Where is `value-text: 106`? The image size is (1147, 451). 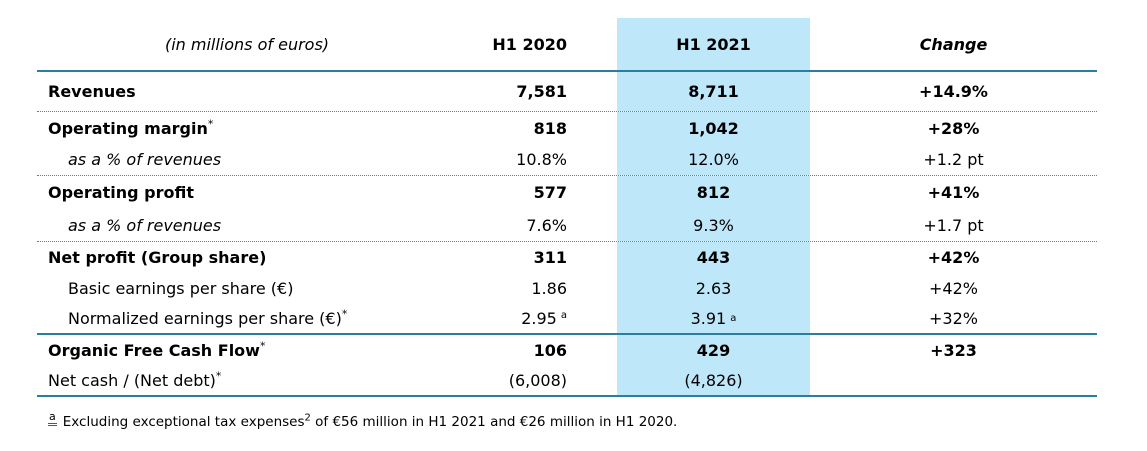 value-text: 106 is located at coordinates (550, 350).